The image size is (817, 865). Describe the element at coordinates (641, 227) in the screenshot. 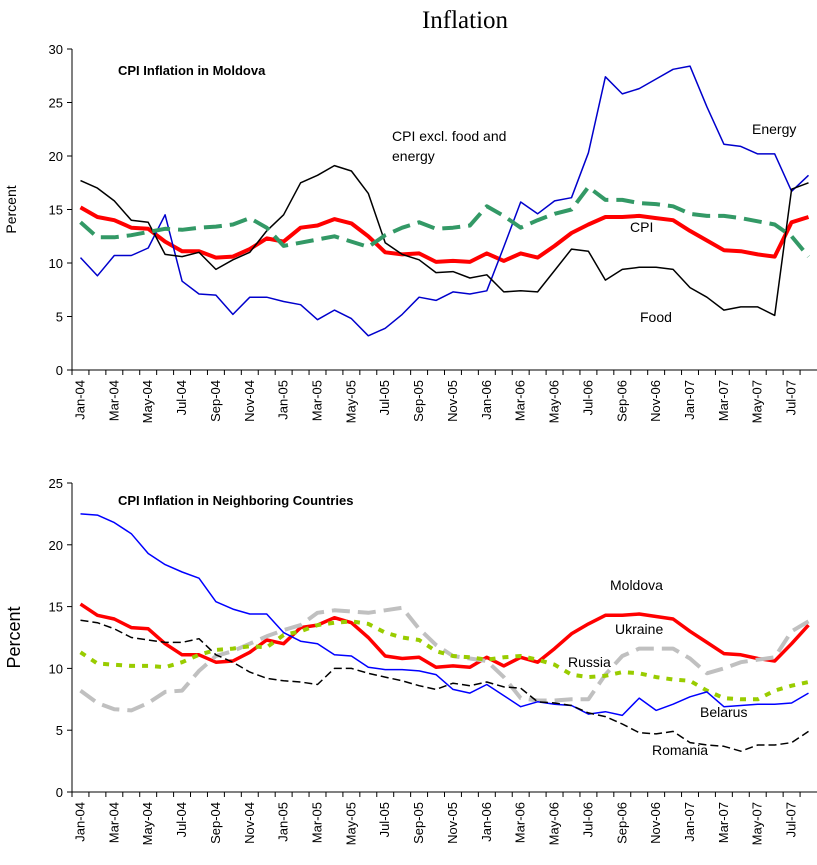

I see `series-label: CPI` at that location.